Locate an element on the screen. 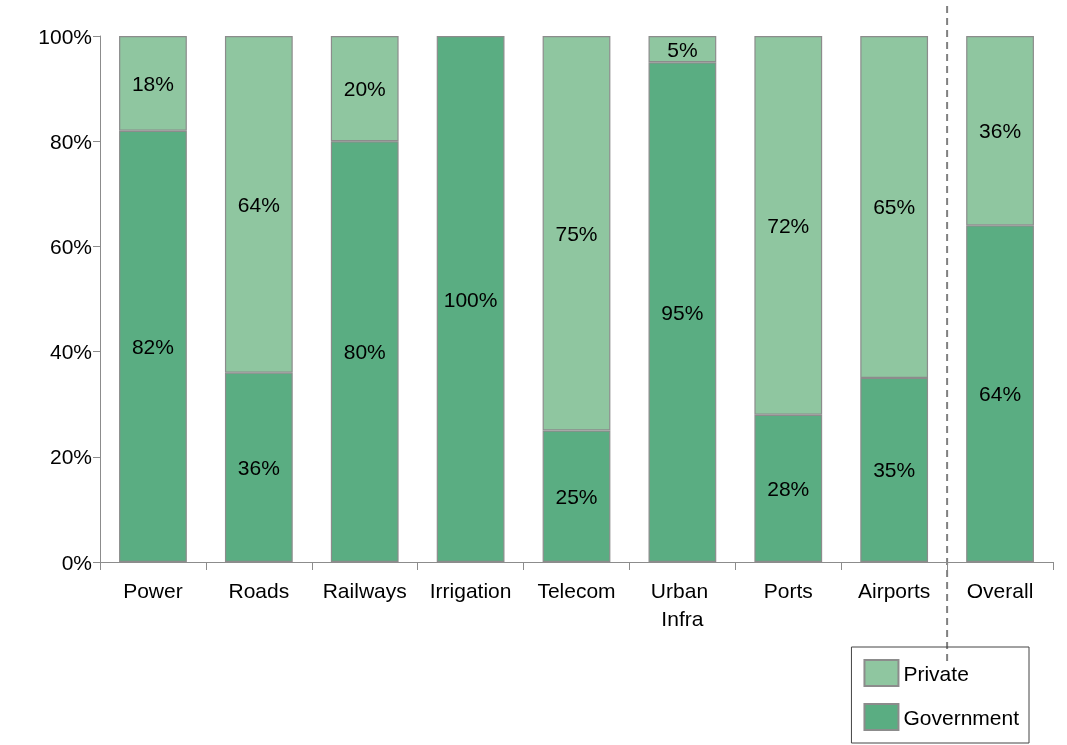  data-label: 75% is located at coordinates (576, 233).